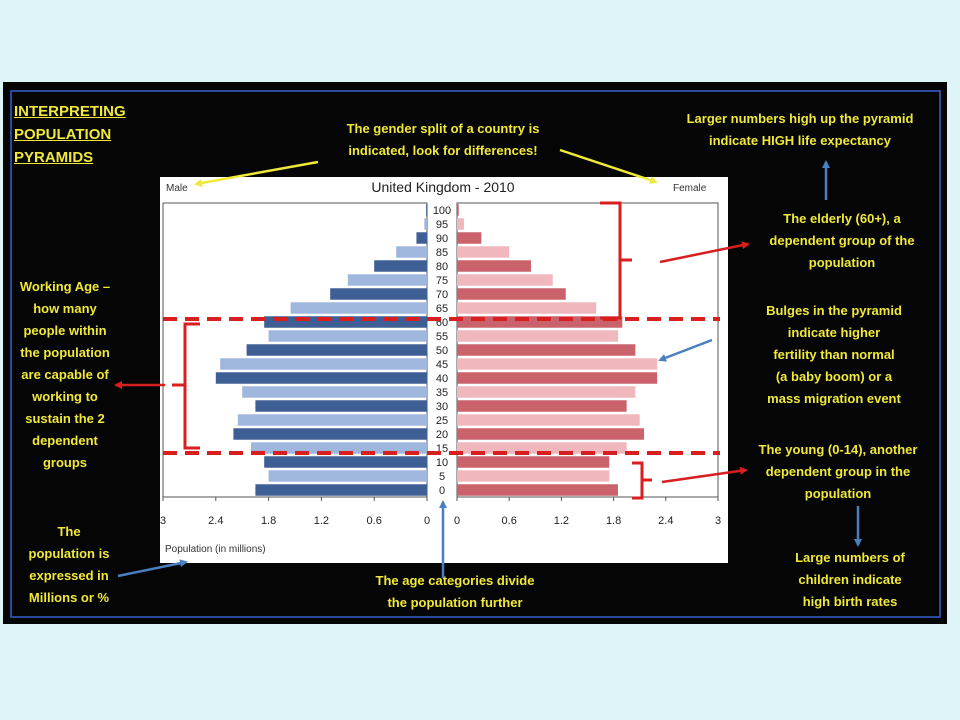 This screenshot has width=960, height=720. I want to click on age-label-85: 85, so click(442, 253).